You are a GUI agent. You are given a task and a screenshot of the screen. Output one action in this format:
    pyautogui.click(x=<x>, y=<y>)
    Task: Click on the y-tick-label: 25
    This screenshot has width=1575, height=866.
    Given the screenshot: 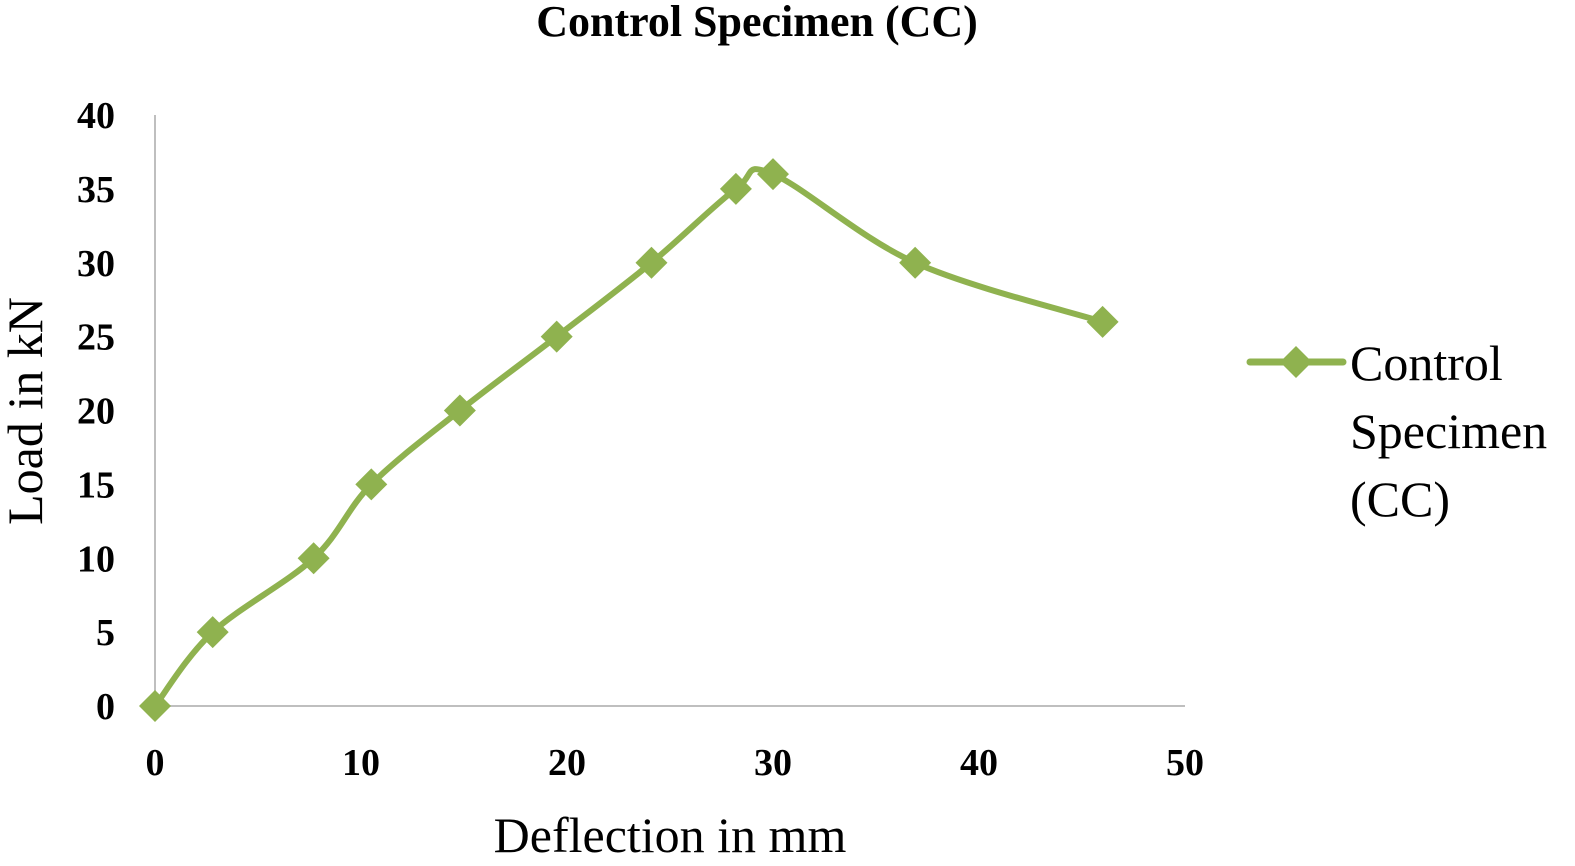 What is the action you would take?
    pyautogui.click(x=96, y=338)
    